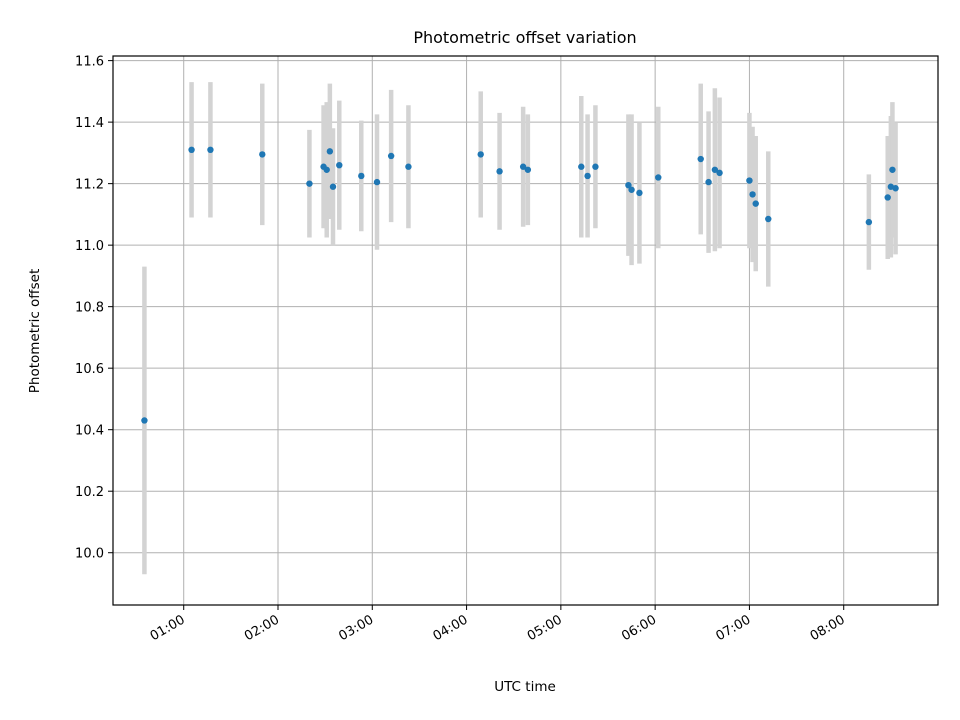  I want to click on x-tick-label: 08:00, so click(828, 628).